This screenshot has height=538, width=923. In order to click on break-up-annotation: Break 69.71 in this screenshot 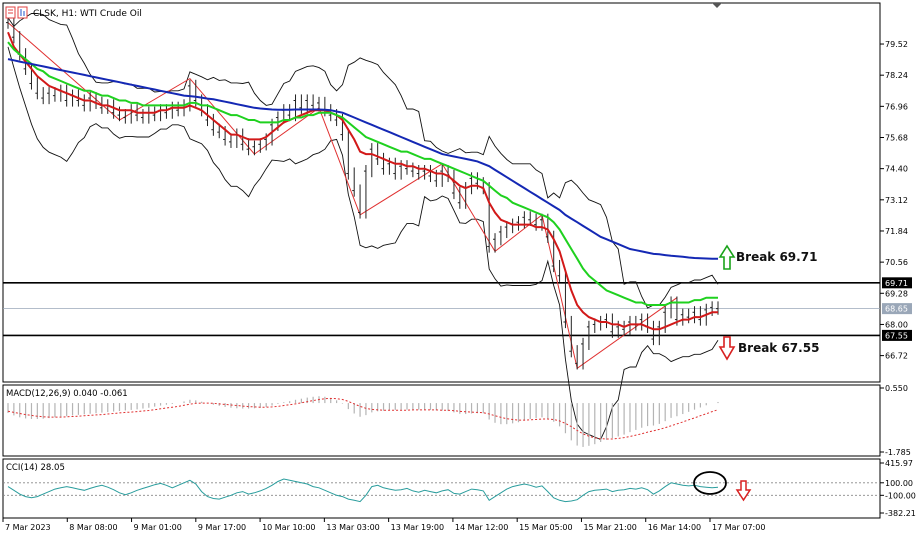, I will do `click(767, 257)`.